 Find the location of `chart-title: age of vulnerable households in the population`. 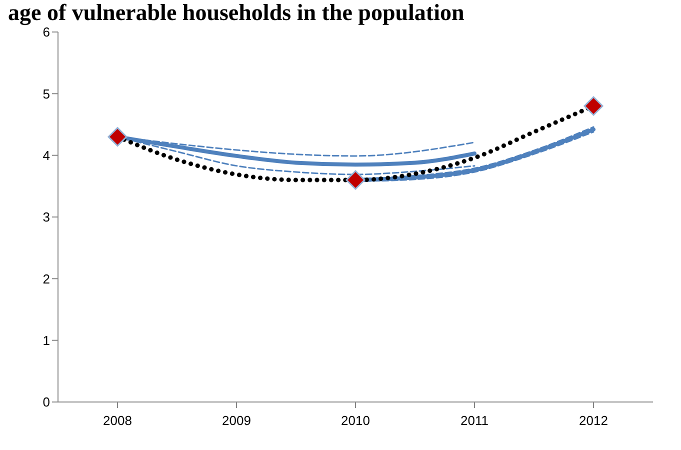

chart-title: age of vulnerable households in the population is located at coordinates (236, 13).